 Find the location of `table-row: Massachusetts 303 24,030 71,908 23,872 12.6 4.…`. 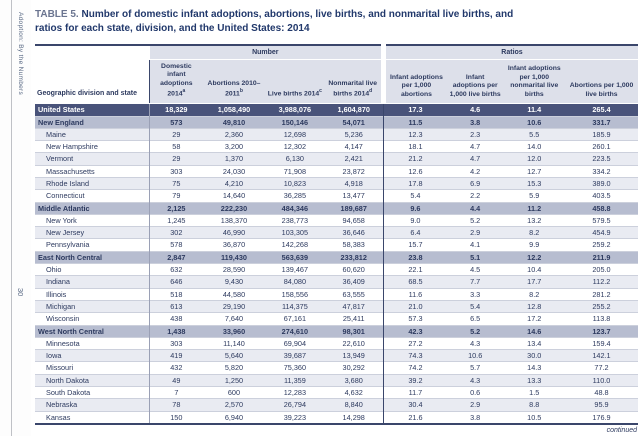

table-row: Massachusetts 303 24,030 71,908 23,872 12.6 4.… is located at coordinates (336, 171).